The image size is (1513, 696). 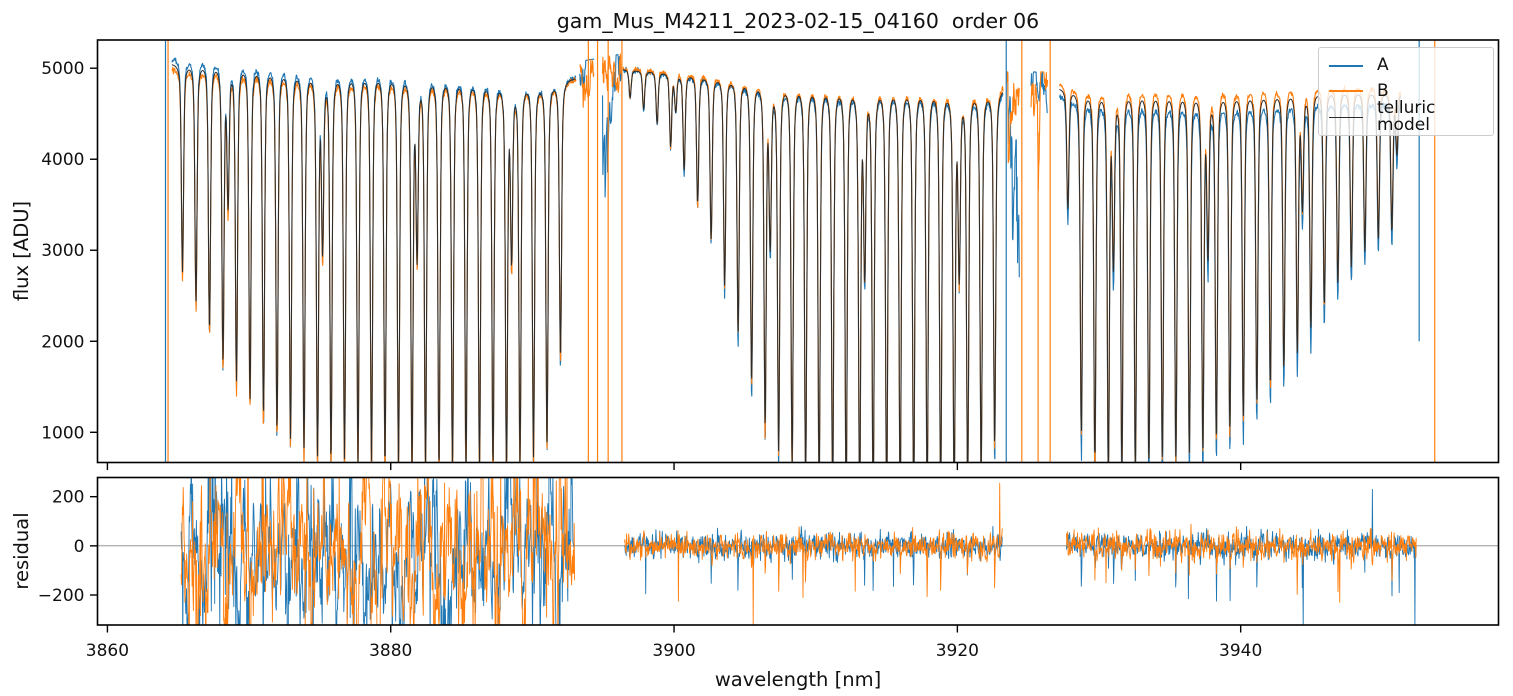 I want to click on x-tick-label: 3900, so click(x=673, y=651).